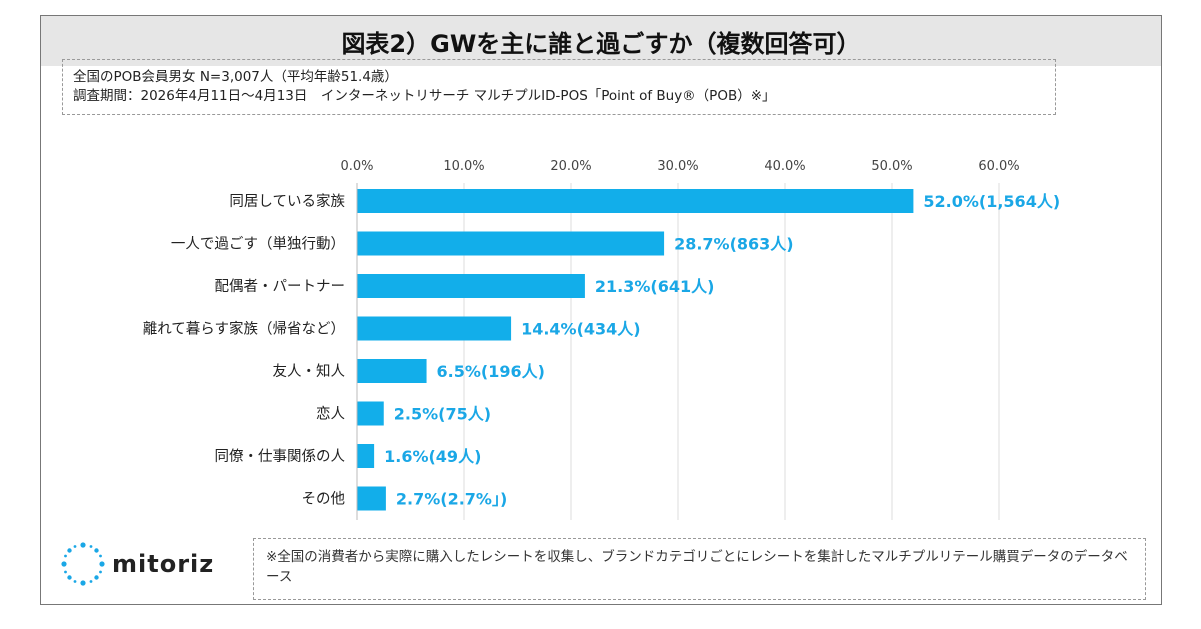  What do you see at coordinates (734, 244) in the screenshot?
I see `data-label: 28.7%(863人)` at bounding box center [734, 244].